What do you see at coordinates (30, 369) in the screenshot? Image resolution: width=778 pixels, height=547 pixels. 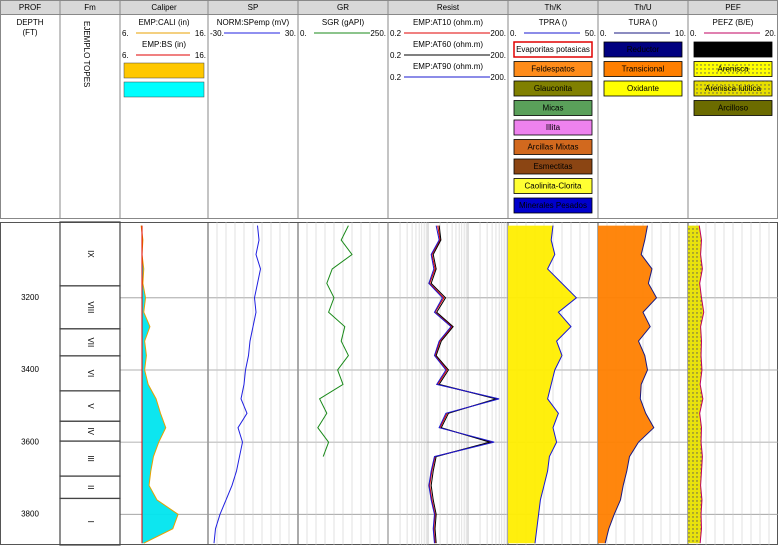 I see `depth-tick-label: 3400` at bounding box center [30, 369].